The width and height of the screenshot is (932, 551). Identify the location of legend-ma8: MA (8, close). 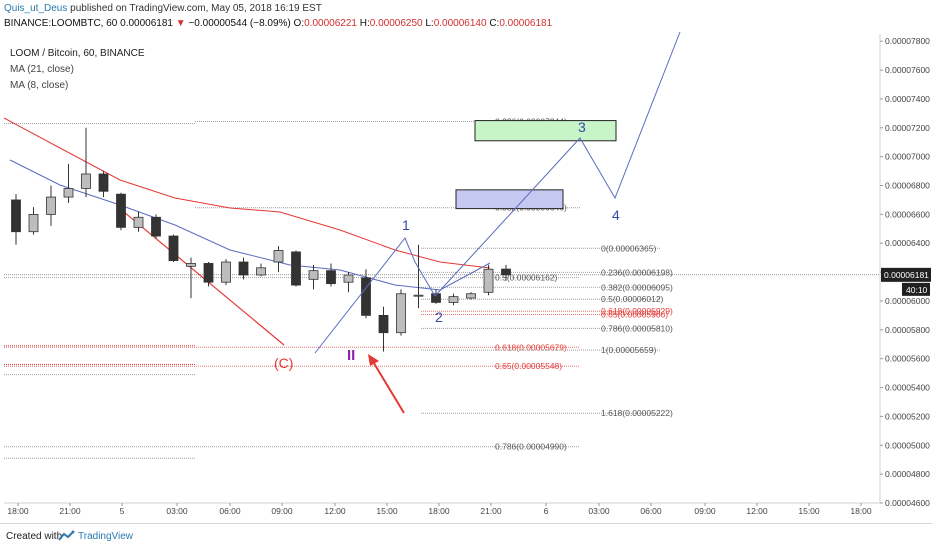
(39, 85).